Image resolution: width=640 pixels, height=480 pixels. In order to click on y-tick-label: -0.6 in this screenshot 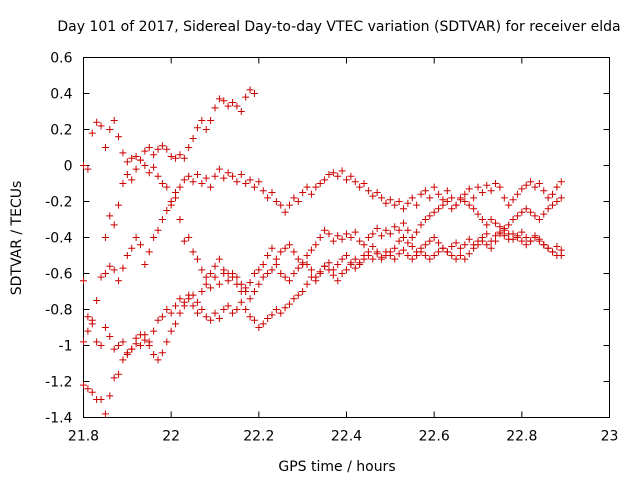, I will do `click(58, 275)`.